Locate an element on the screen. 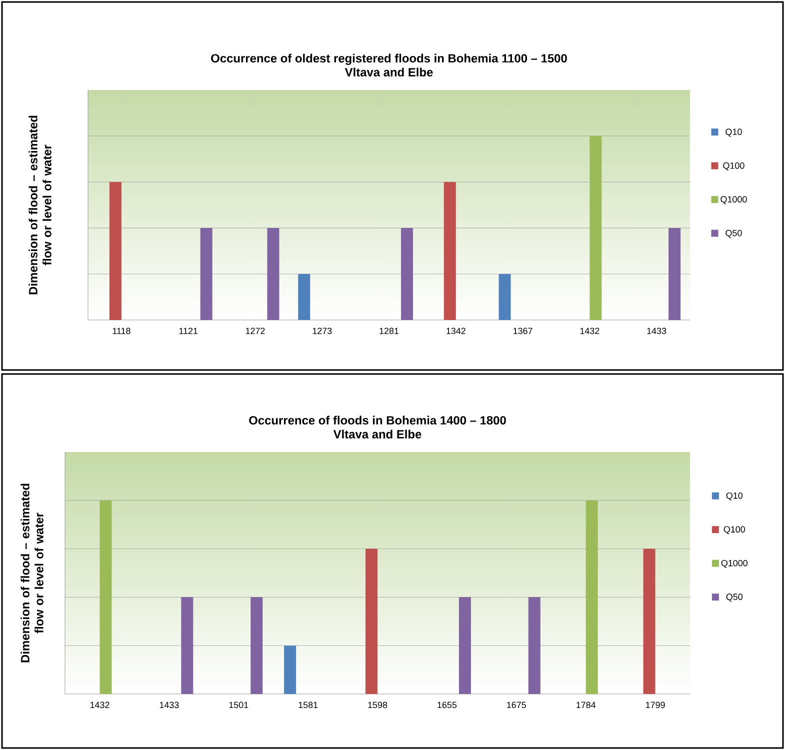 Image resolution: width=785 pixels, height=750 pixels. chart-title: Occurrence of oldest registered floods in Bohemia 1100 – 1500 is located at coordinates (389, 59).